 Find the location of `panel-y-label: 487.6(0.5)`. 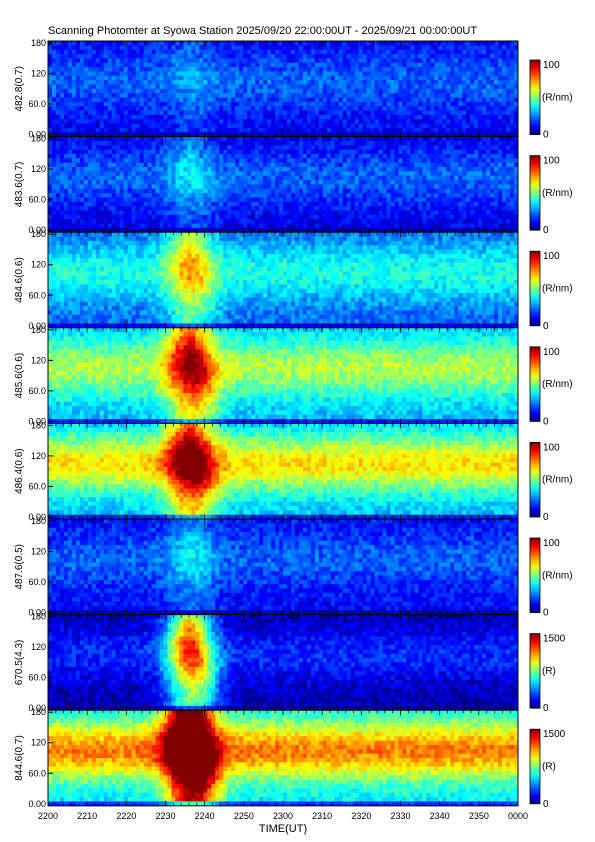

panel-y-label: 487.6(0.5) is located at coordinates (19, 567).